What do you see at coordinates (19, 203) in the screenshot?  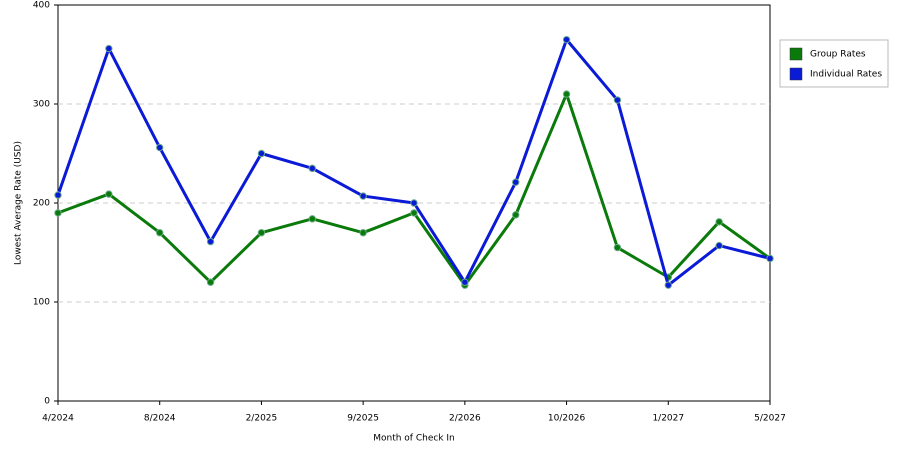 I see `y-axis-label: Lowest Average Rate (USD)` at bounding box center [19, 203].